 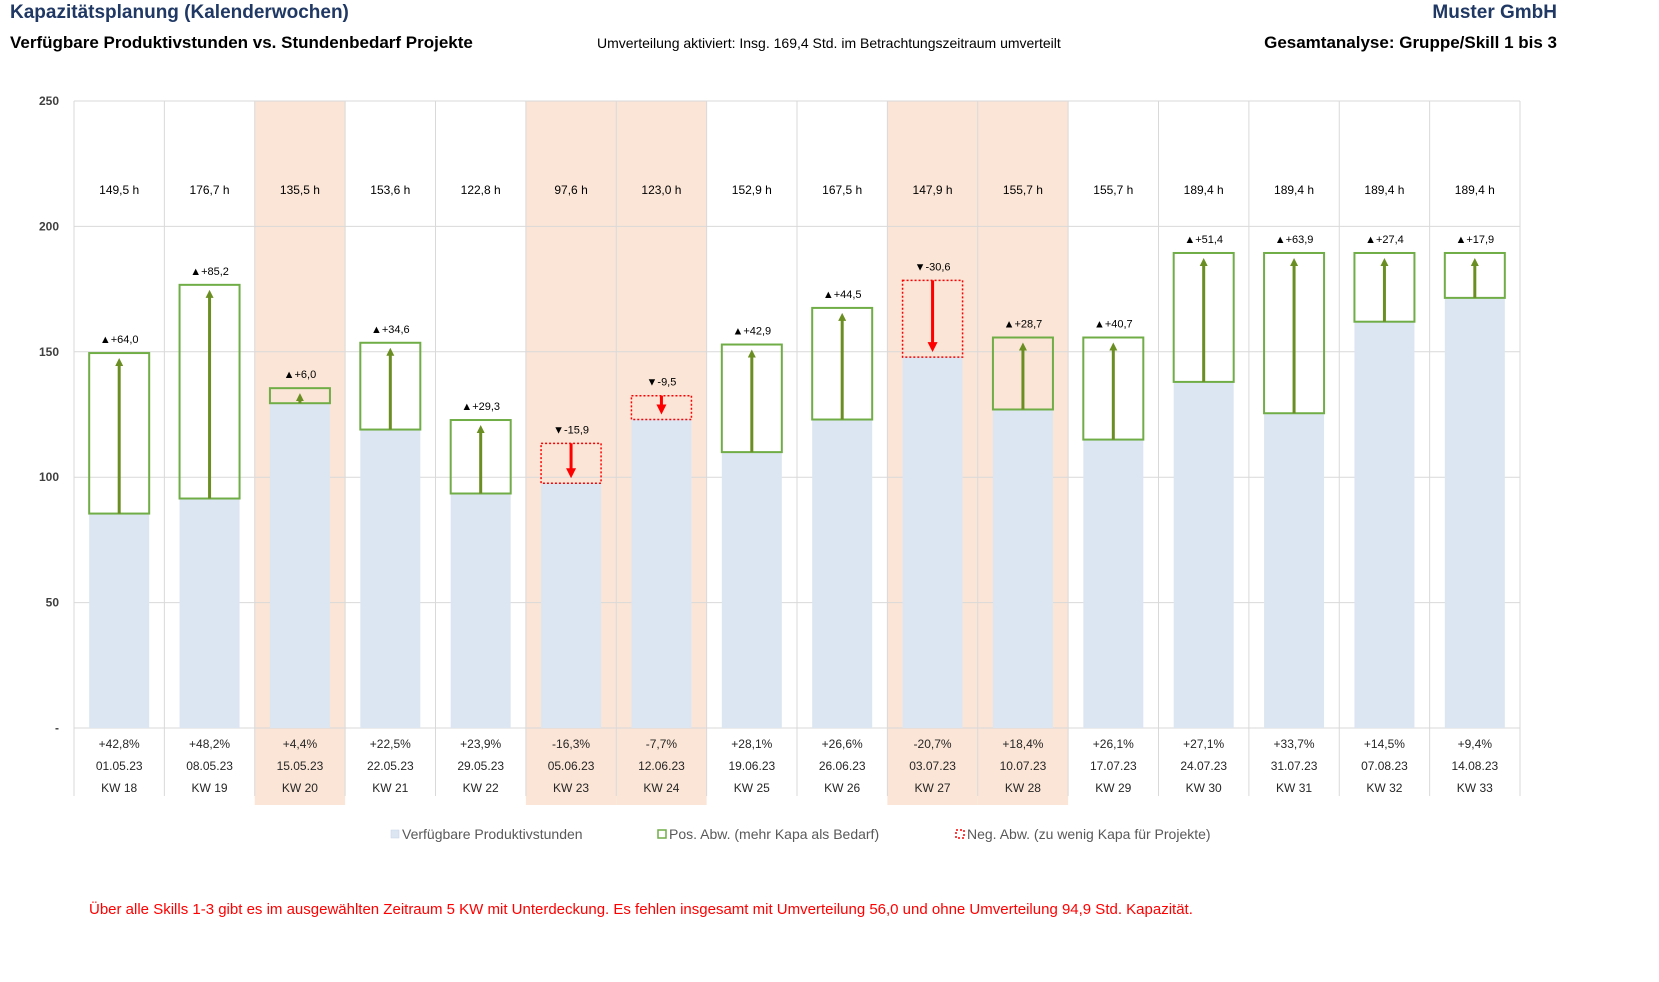 I want to click on percent-label: +26,1%, so click(x=1113, y=744).